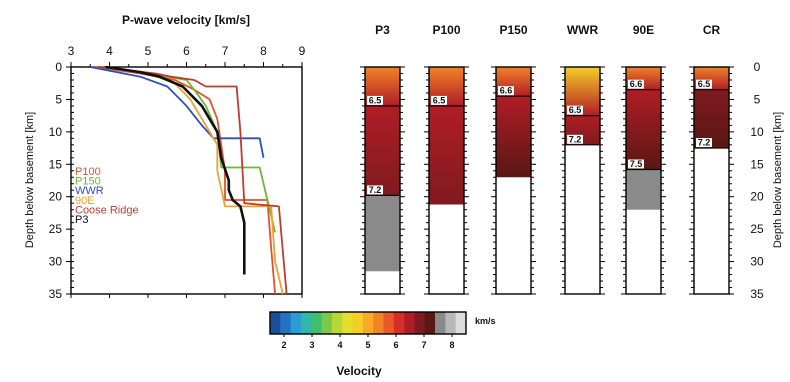 This screenshot has width=790, height=382. Describe the element at coordinates (757, 67) in the screenshot. I see `right-y-tick-label: 0` at that location.